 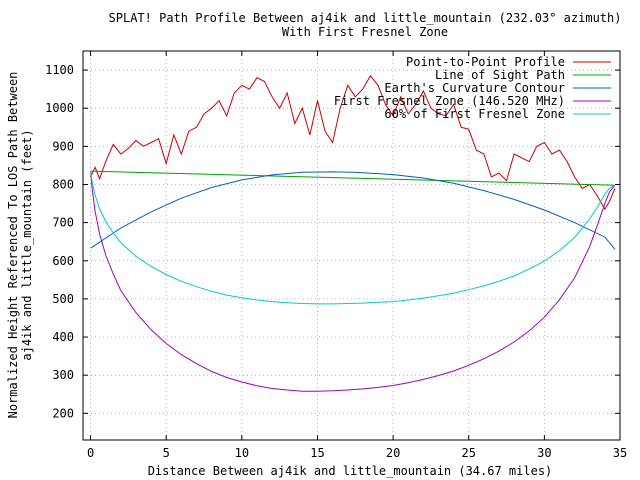 What do you see at coordinates (63, 184) in the screenshot?
I see `y-tick-label: 800` at bounding box center [63, 184].